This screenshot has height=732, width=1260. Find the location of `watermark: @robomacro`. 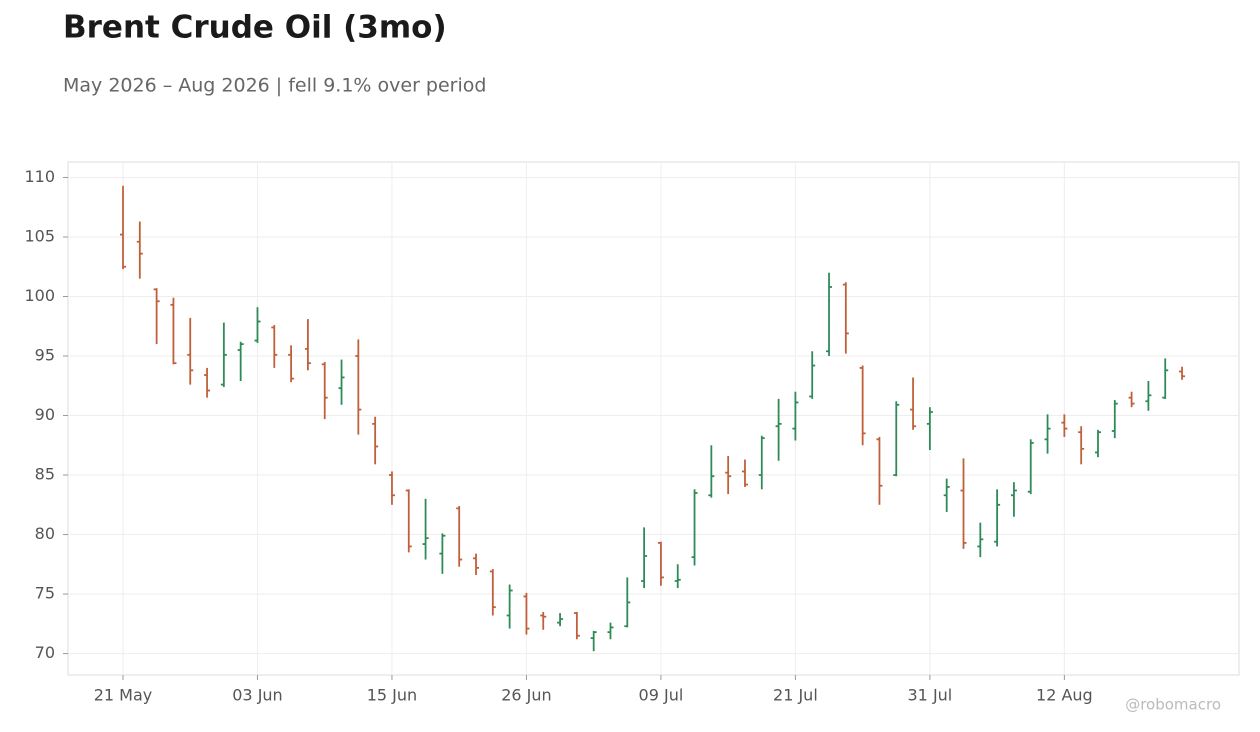

watermark: @robomacro is located at coordinates (1173, 705).